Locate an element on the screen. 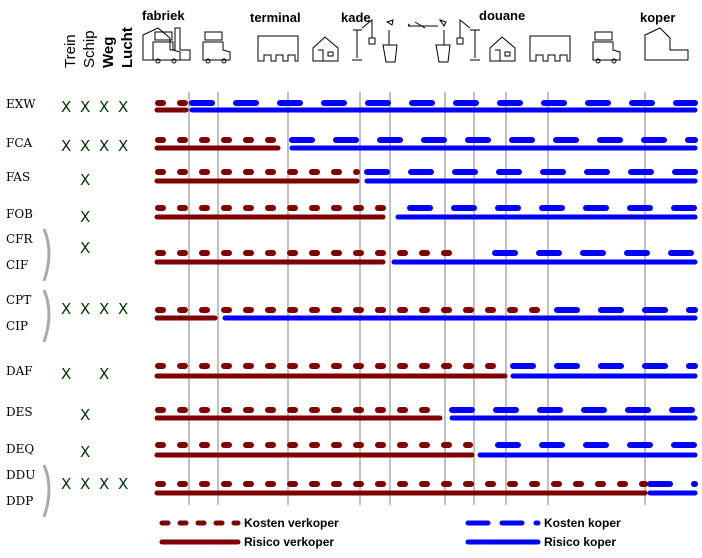 The image size is (702, 558). station-fabriek: fabriek is located at coordinates (163, 15).